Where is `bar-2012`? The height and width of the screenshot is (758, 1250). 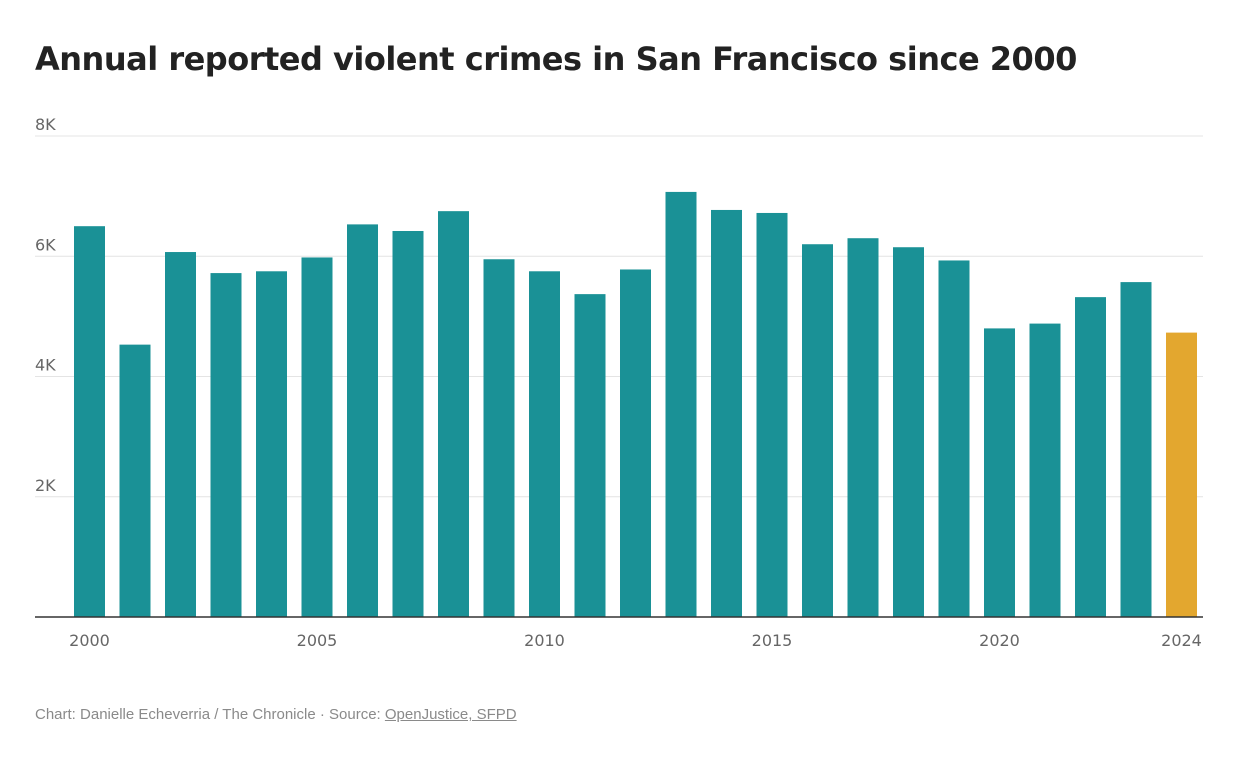
bar-2012 is located at coordinates (635, 443).